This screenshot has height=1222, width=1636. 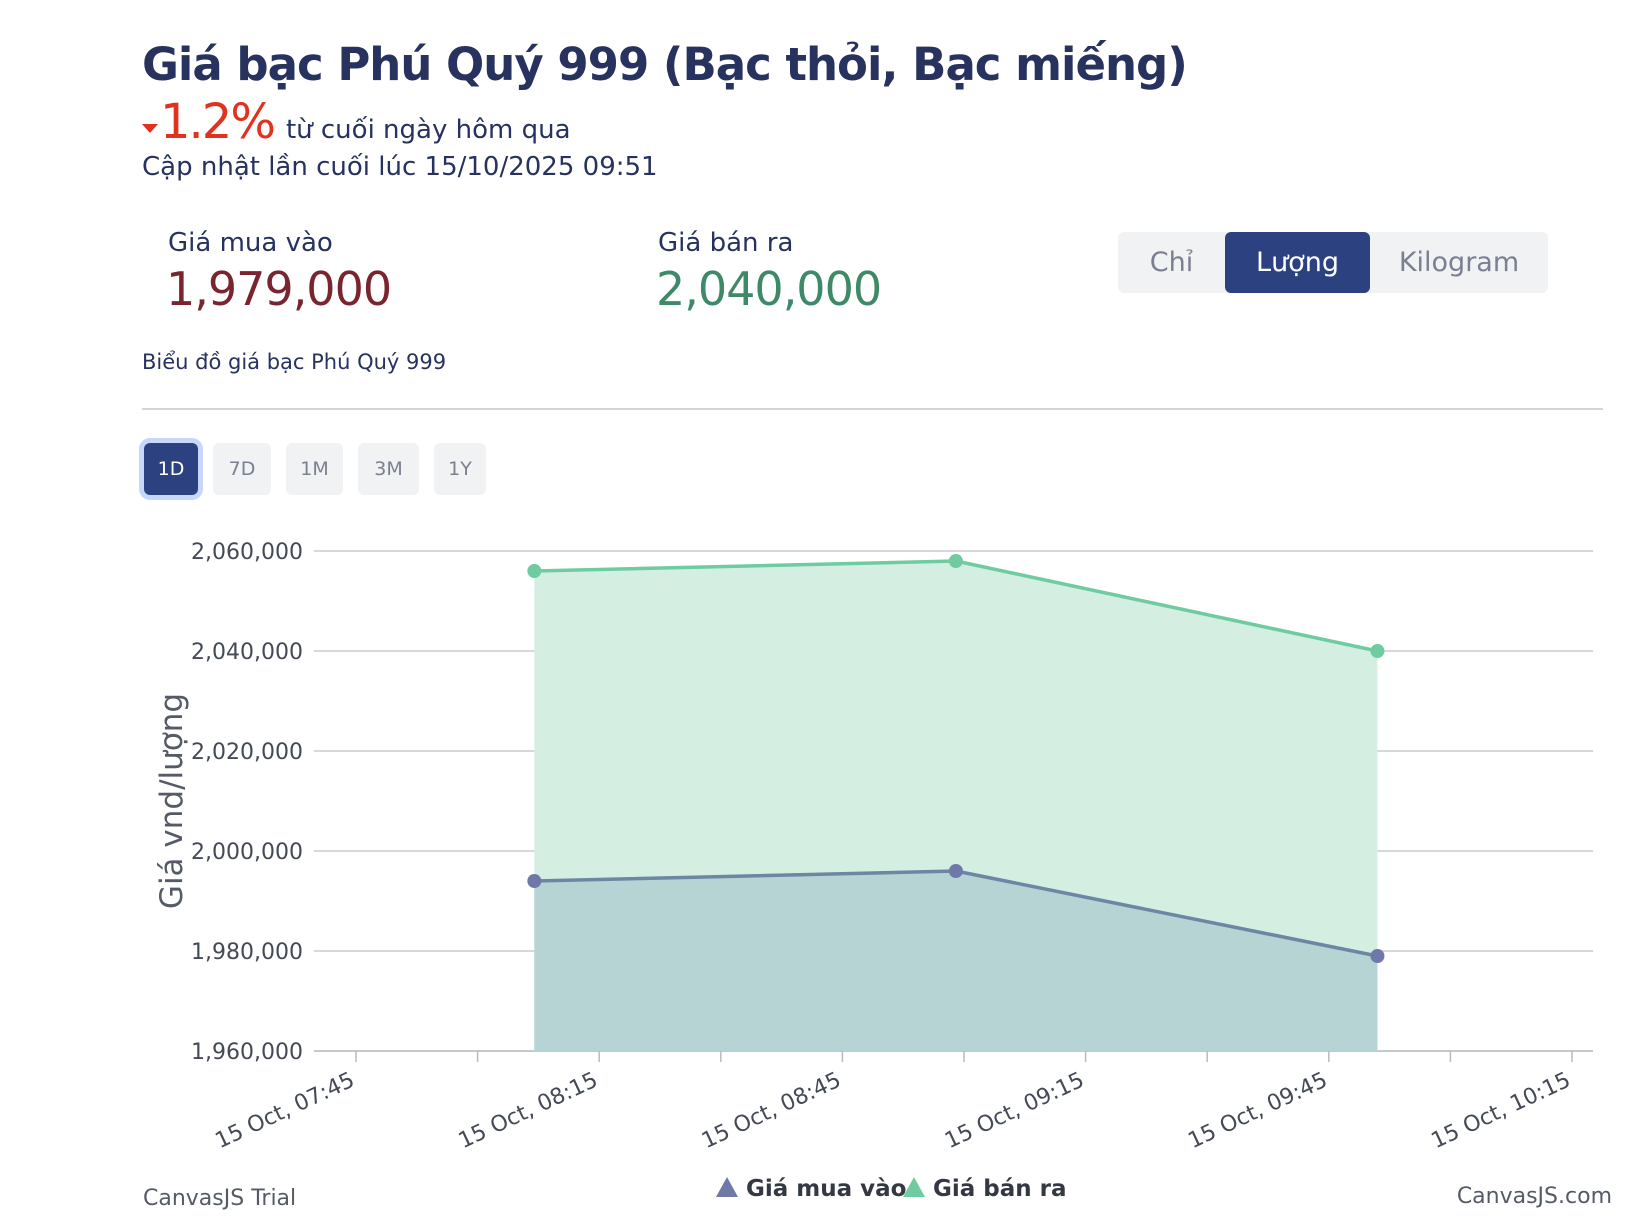 I want to click on unit-selector: Chỉ Lượng Kilogram, so click(x=1333, y=262).